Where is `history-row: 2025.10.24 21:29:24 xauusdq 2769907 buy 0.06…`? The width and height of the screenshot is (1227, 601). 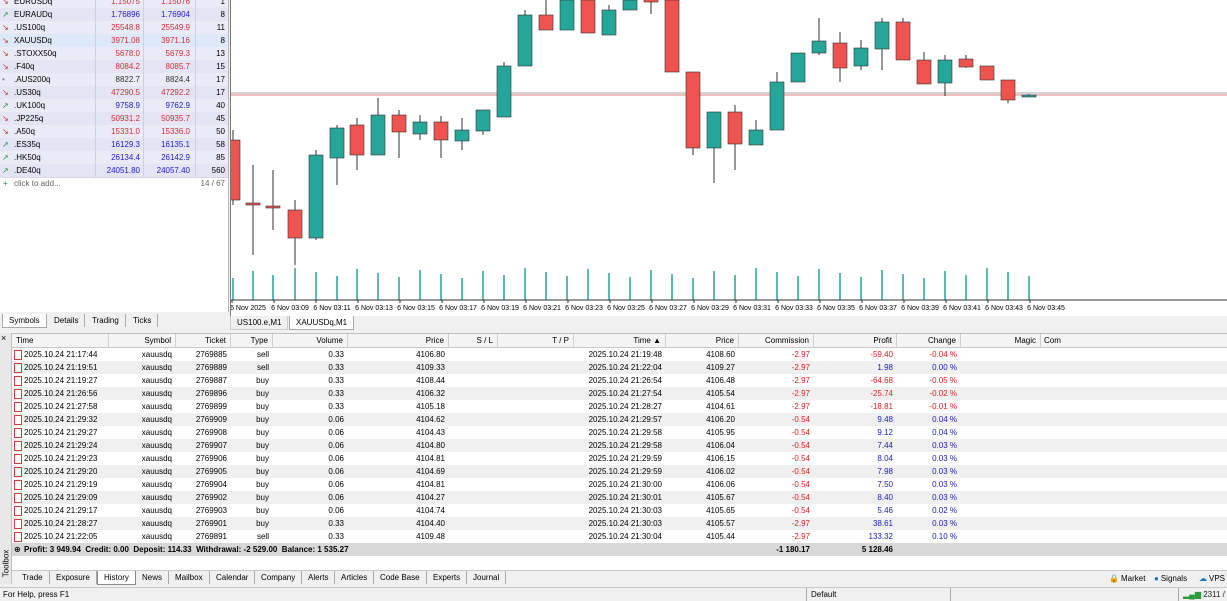
history-row: 2025.10.24 21:29:24 xauusdq 2769907 buy 0.06… is located at coordinates (619, 445).